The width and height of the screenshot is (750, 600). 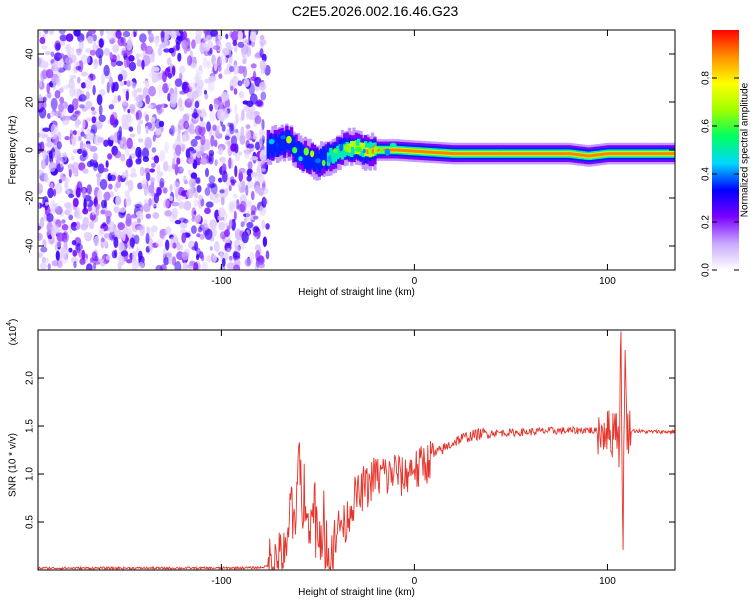 I want to click on x-tick-label: 100, so click(x=607, y=281).